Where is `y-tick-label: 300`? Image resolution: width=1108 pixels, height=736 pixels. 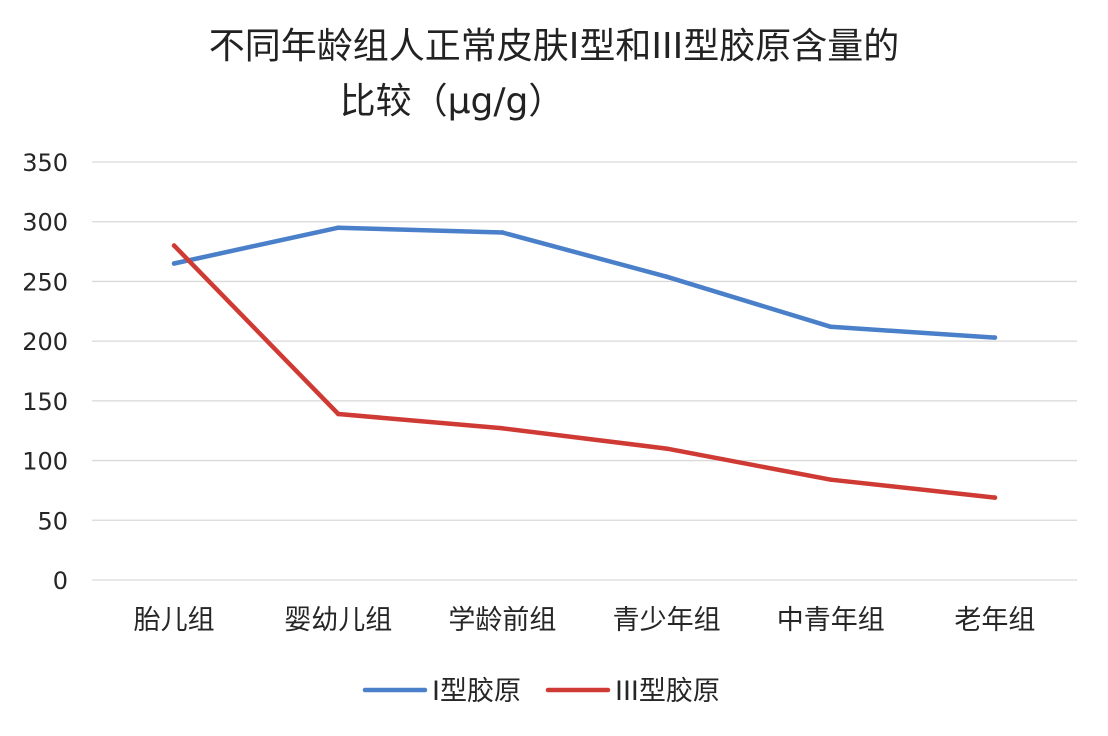 y-tick-label: 300 is located at coordinates (45, 223).